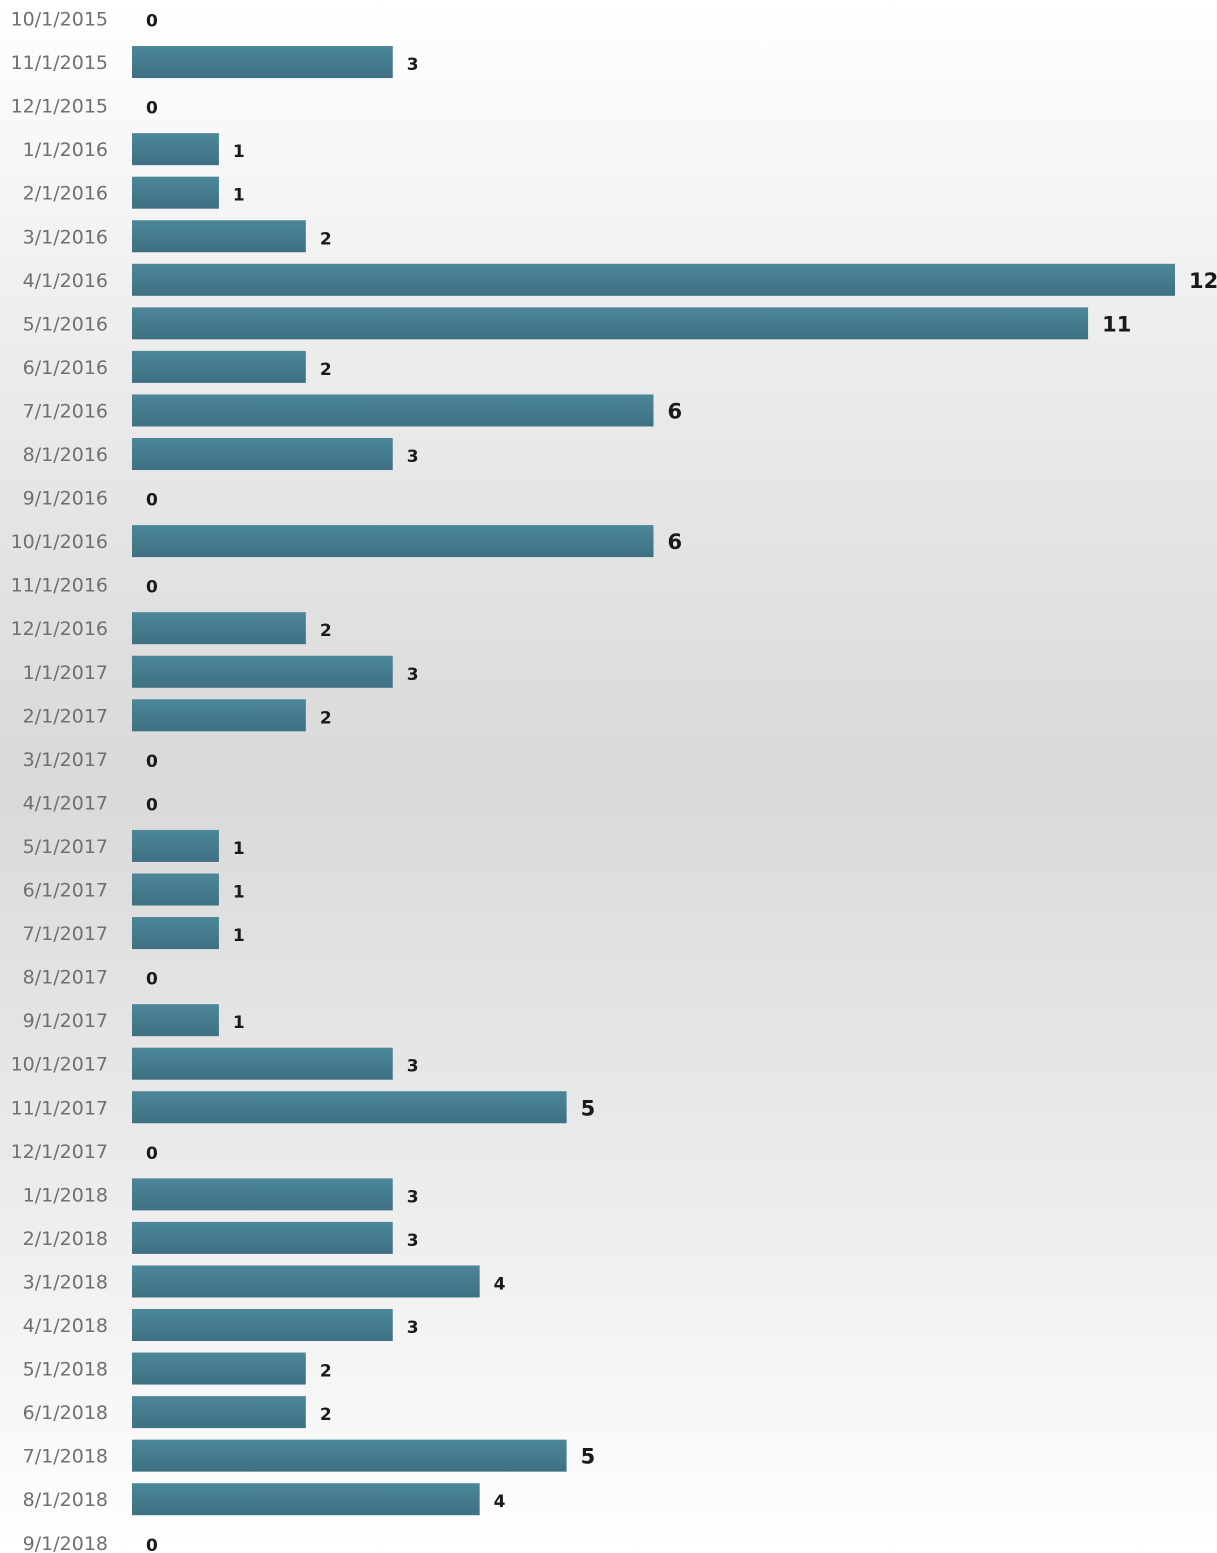 Image resolution: width=1217 pixels, height=1553 pixels. Describe the element at coordinates (59, 1152) in the screenshot. I see `category-label: 12/1/2017` at that location.